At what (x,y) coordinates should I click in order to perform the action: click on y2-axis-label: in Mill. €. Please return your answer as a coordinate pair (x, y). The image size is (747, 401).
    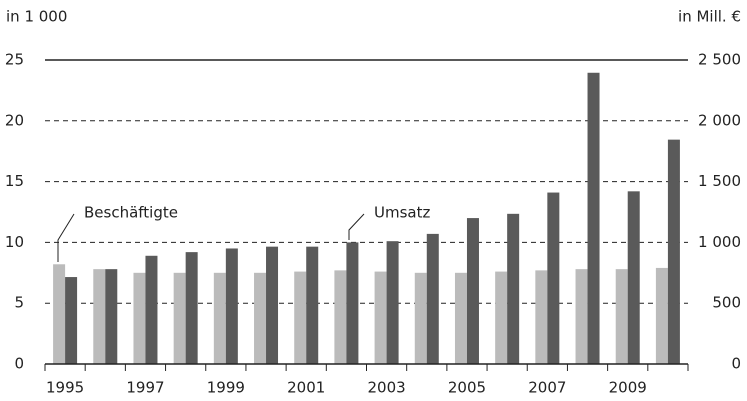
    Looking at the image, I should click on (709, 17).